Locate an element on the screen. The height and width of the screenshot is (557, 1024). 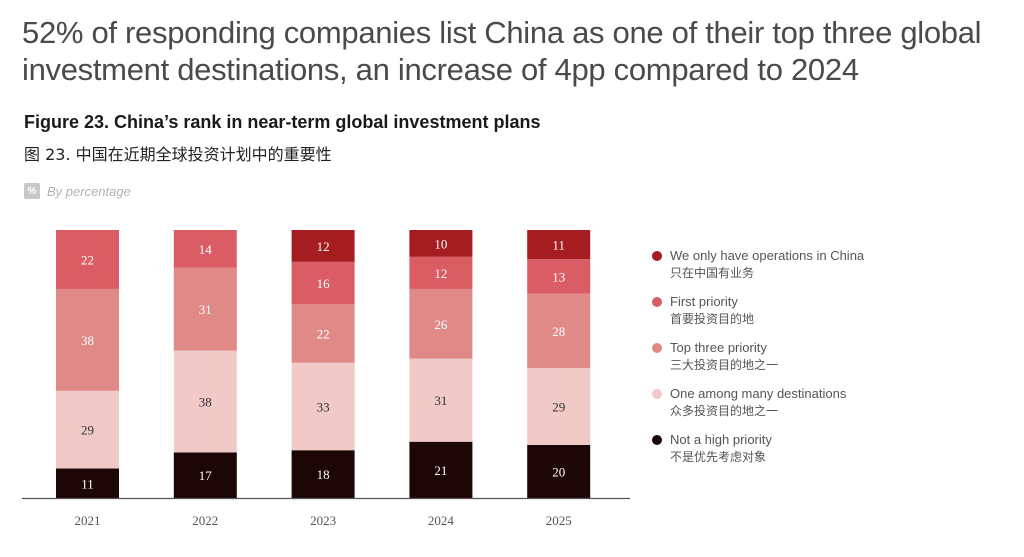
data-label: 13 is located at coordinates (558, 276).